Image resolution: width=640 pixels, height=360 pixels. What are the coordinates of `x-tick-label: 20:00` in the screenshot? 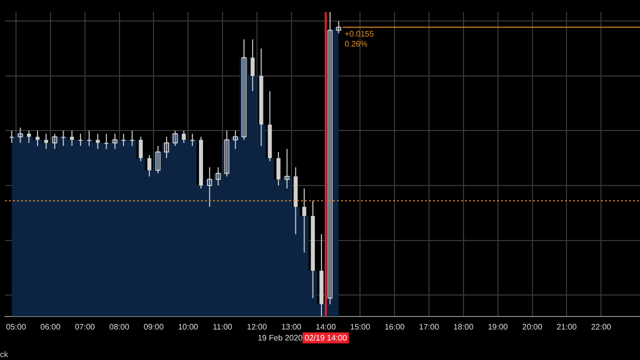 It's located at (532, 327).